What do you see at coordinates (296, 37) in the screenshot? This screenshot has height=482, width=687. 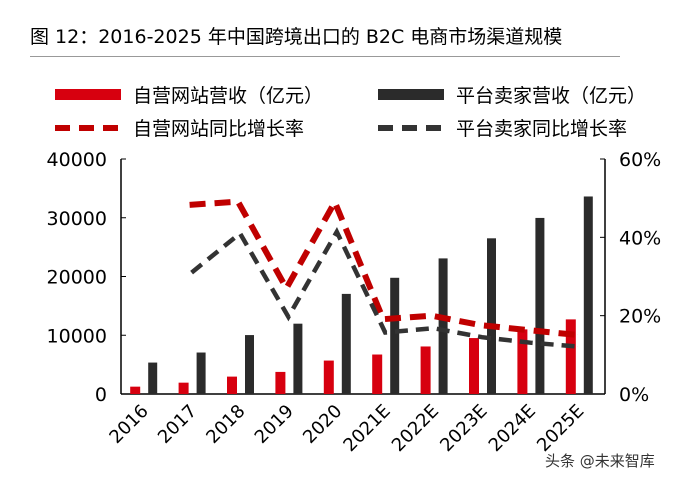 I see `chart-title: 图 12：2016-2025 年中国跨境出口的 B2C 电商市场渠道规模` at bounding box center [296, 37].